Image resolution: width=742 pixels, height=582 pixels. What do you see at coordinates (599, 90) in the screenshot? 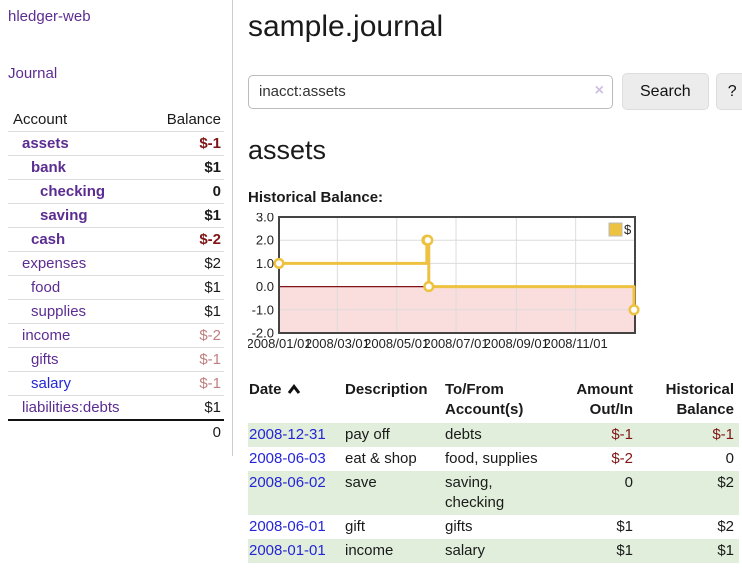
I see `clear-search-icon: ×` at bounding box center [599, 90].